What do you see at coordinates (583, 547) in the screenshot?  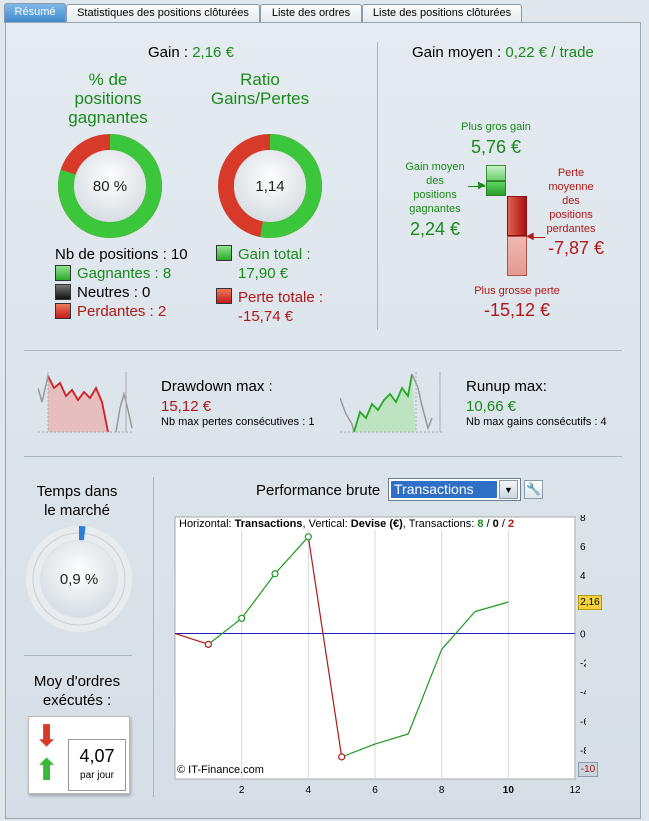 I see `y-tick-label: 6` at bounding box center [583, 547].